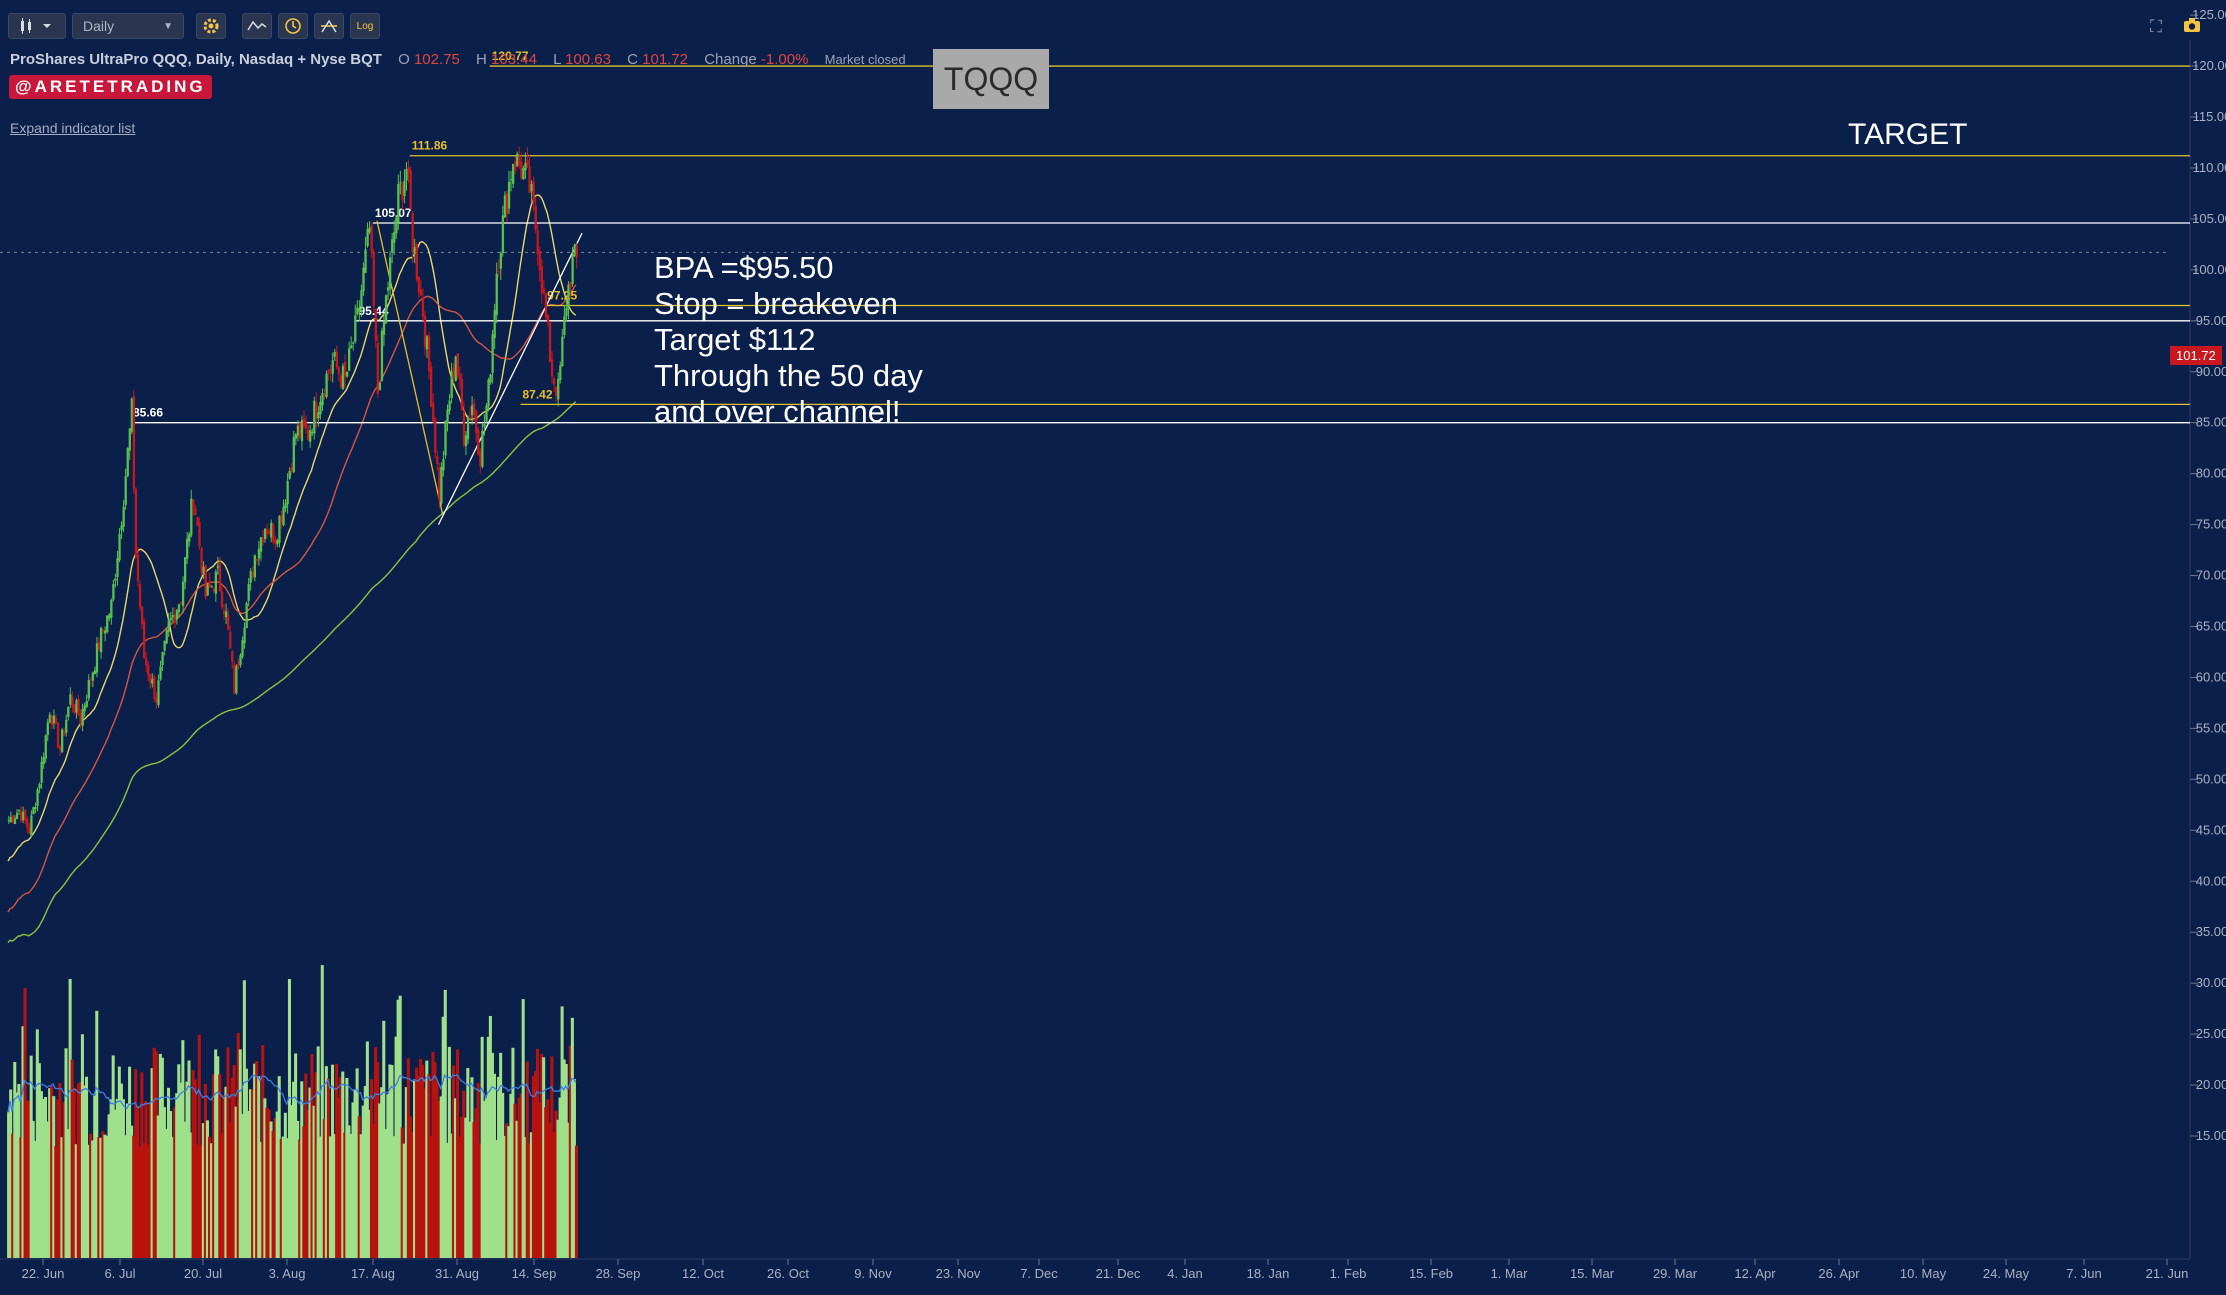 This screenshot has width=2226, height=1295. I want to click on expand-indicator-link: Expand indicator list, so click(73, 128).